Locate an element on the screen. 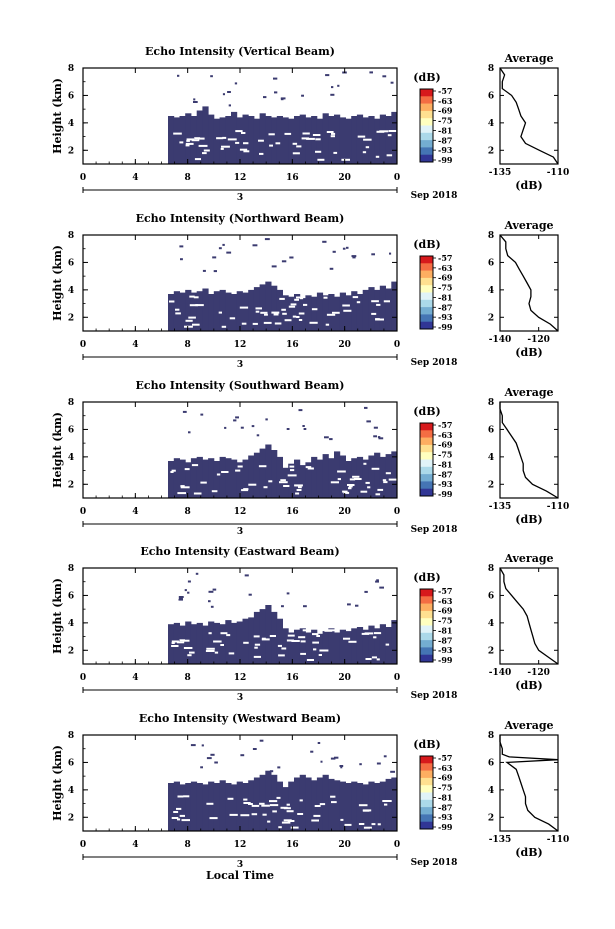  y-tick-label: 6 is located at coordinates (71, 596).